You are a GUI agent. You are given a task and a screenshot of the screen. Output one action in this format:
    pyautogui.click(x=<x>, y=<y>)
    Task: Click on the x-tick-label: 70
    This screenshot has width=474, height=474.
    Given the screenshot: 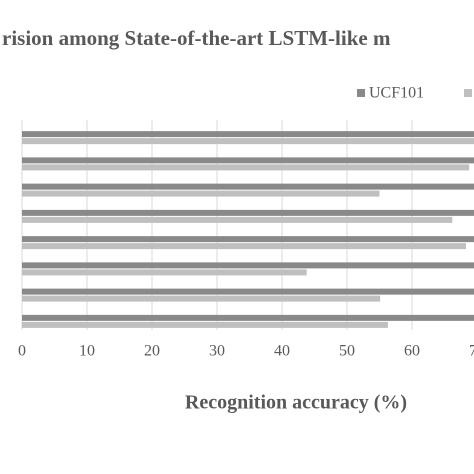 What is the action you would take?
    pyautogui.click(x=471, y=351)
    